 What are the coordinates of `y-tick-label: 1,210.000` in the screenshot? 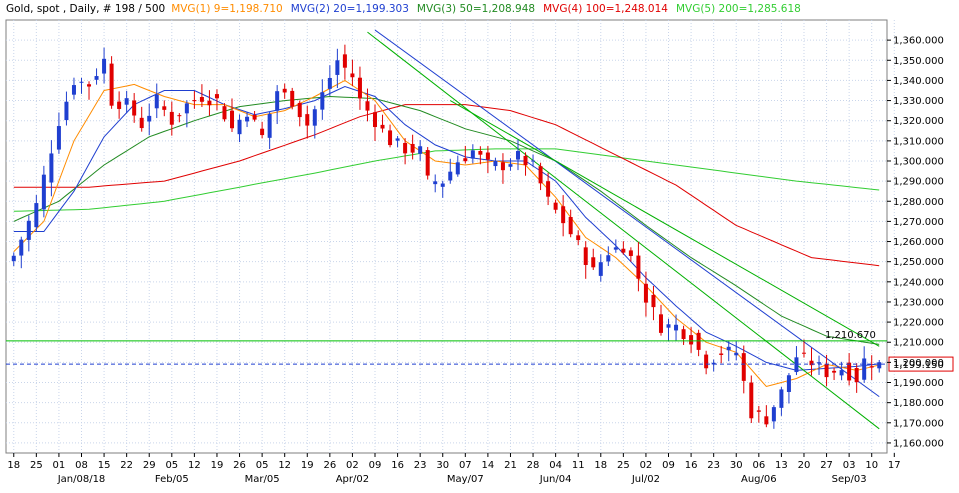 It's located at (918, 343).